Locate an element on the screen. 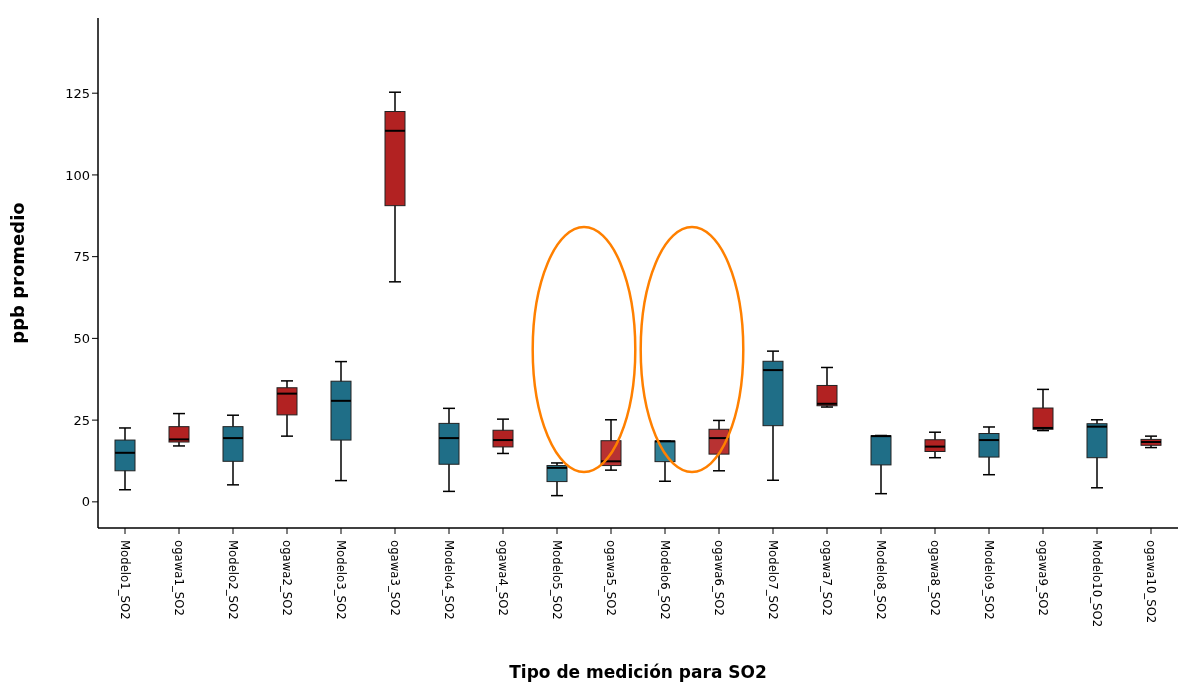 This screenshot has width=1199, height=694. x-tick-label: ogawa3_SO2 is located at coordinates (395, 578).